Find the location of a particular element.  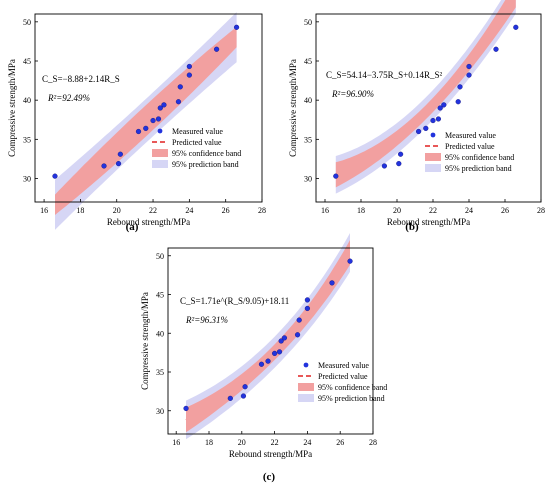

panel-label: (b) is located at coordinates (412, 227).